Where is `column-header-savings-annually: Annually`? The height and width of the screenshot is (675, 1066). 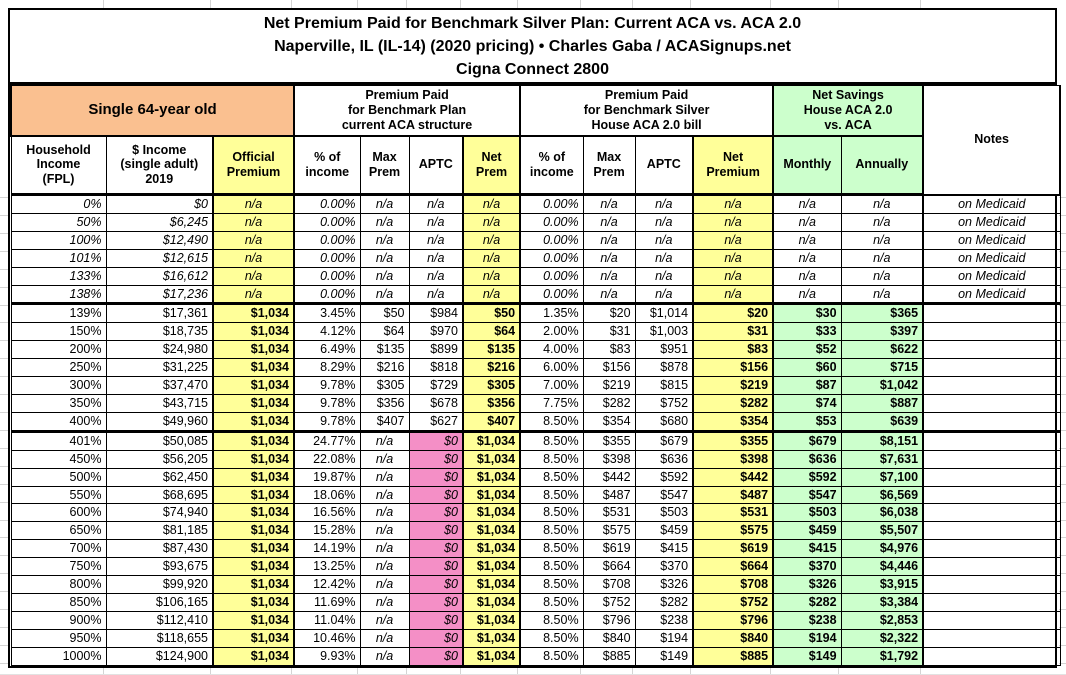 column-header-savings-annually: Annually is located at coordinates (882, 165).